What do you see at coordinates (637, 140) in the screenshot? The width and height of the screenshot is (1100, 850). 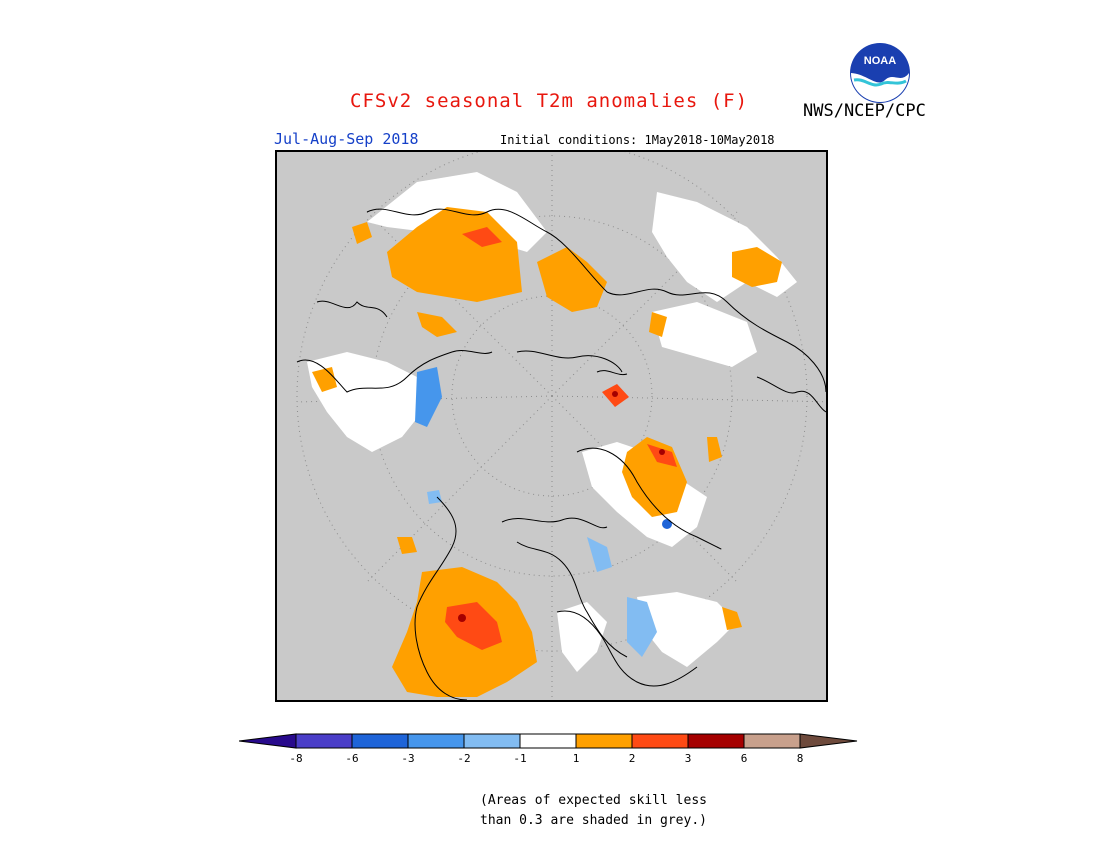 I see `initial-conditions-label: Initial conditions: 1May2018-10May2018` at bounding box center [637, 140].